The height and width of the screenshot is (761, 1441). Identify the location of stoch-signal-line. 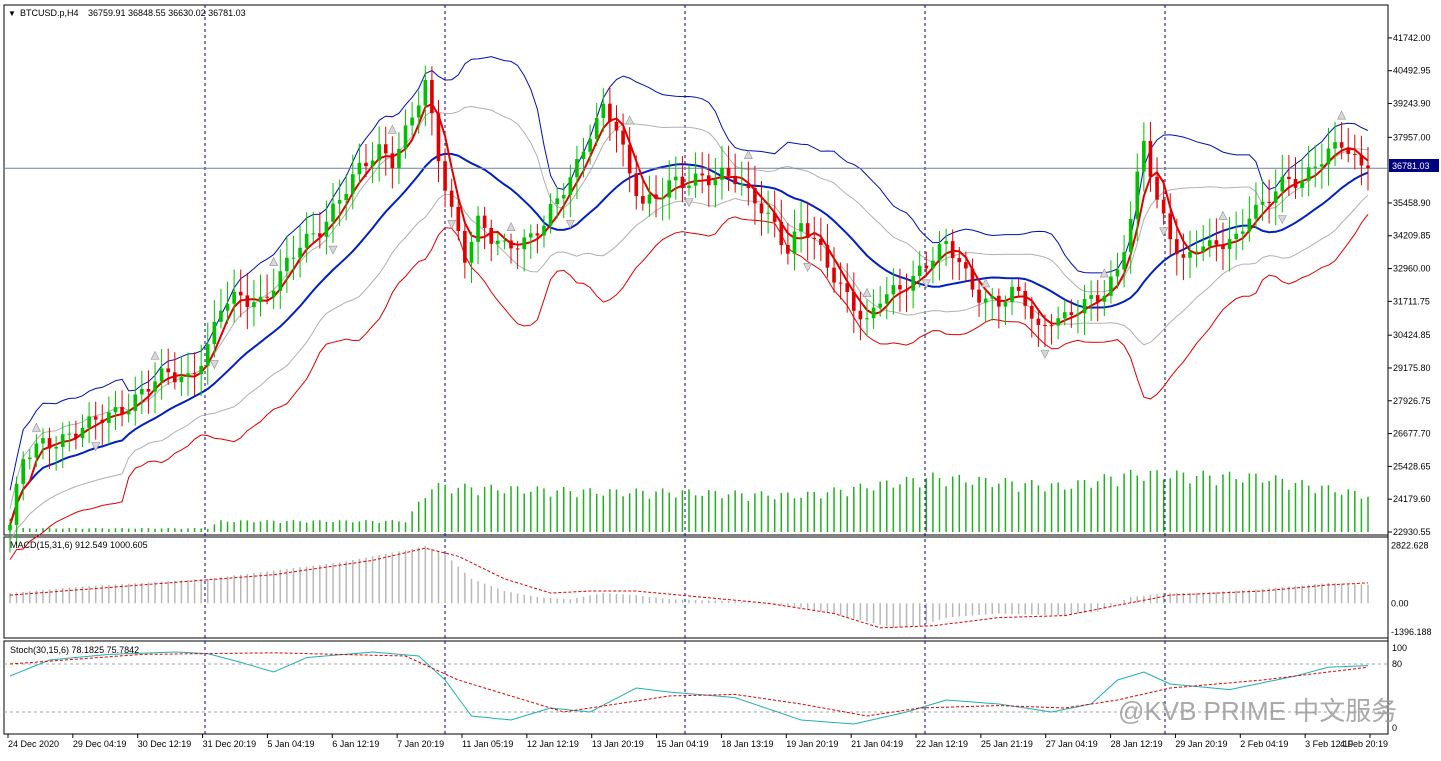
(689, 684).